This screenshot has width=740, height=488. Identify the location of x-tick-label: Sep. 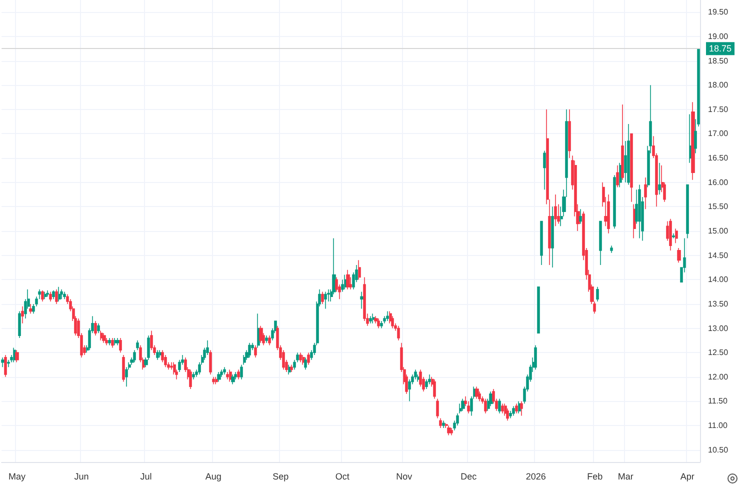
(280, 477).